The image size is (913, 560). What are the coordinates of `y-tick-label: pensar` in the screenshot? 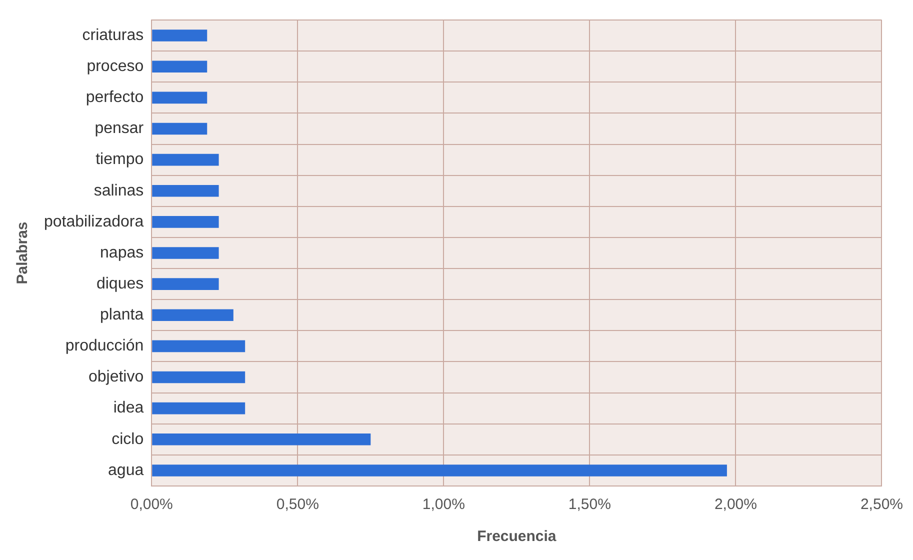 It's located at (119, 129).